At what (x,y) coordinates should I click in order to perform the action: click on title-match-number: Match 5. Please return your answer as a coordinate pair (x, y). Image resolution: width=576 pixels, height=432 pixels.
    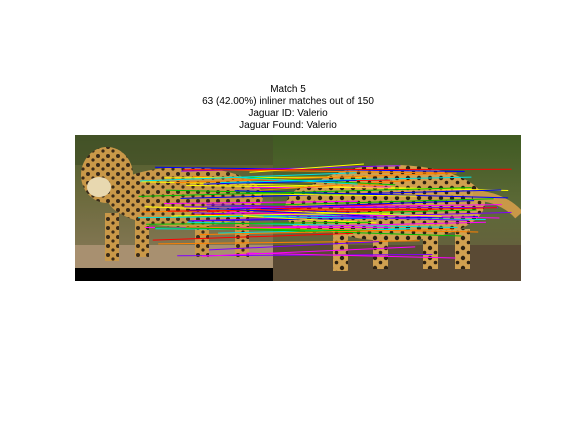
    Looking at the image, I should click on (288, 90).